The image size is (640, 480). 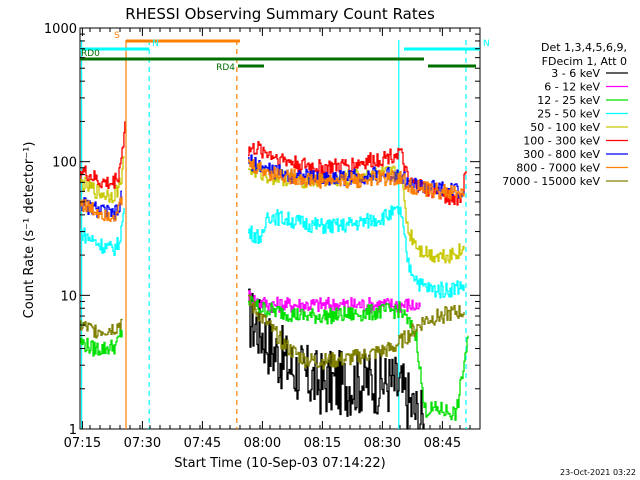 I want to click on legend-label-0: 3 - 6 keV, so click(x=575, y=73).